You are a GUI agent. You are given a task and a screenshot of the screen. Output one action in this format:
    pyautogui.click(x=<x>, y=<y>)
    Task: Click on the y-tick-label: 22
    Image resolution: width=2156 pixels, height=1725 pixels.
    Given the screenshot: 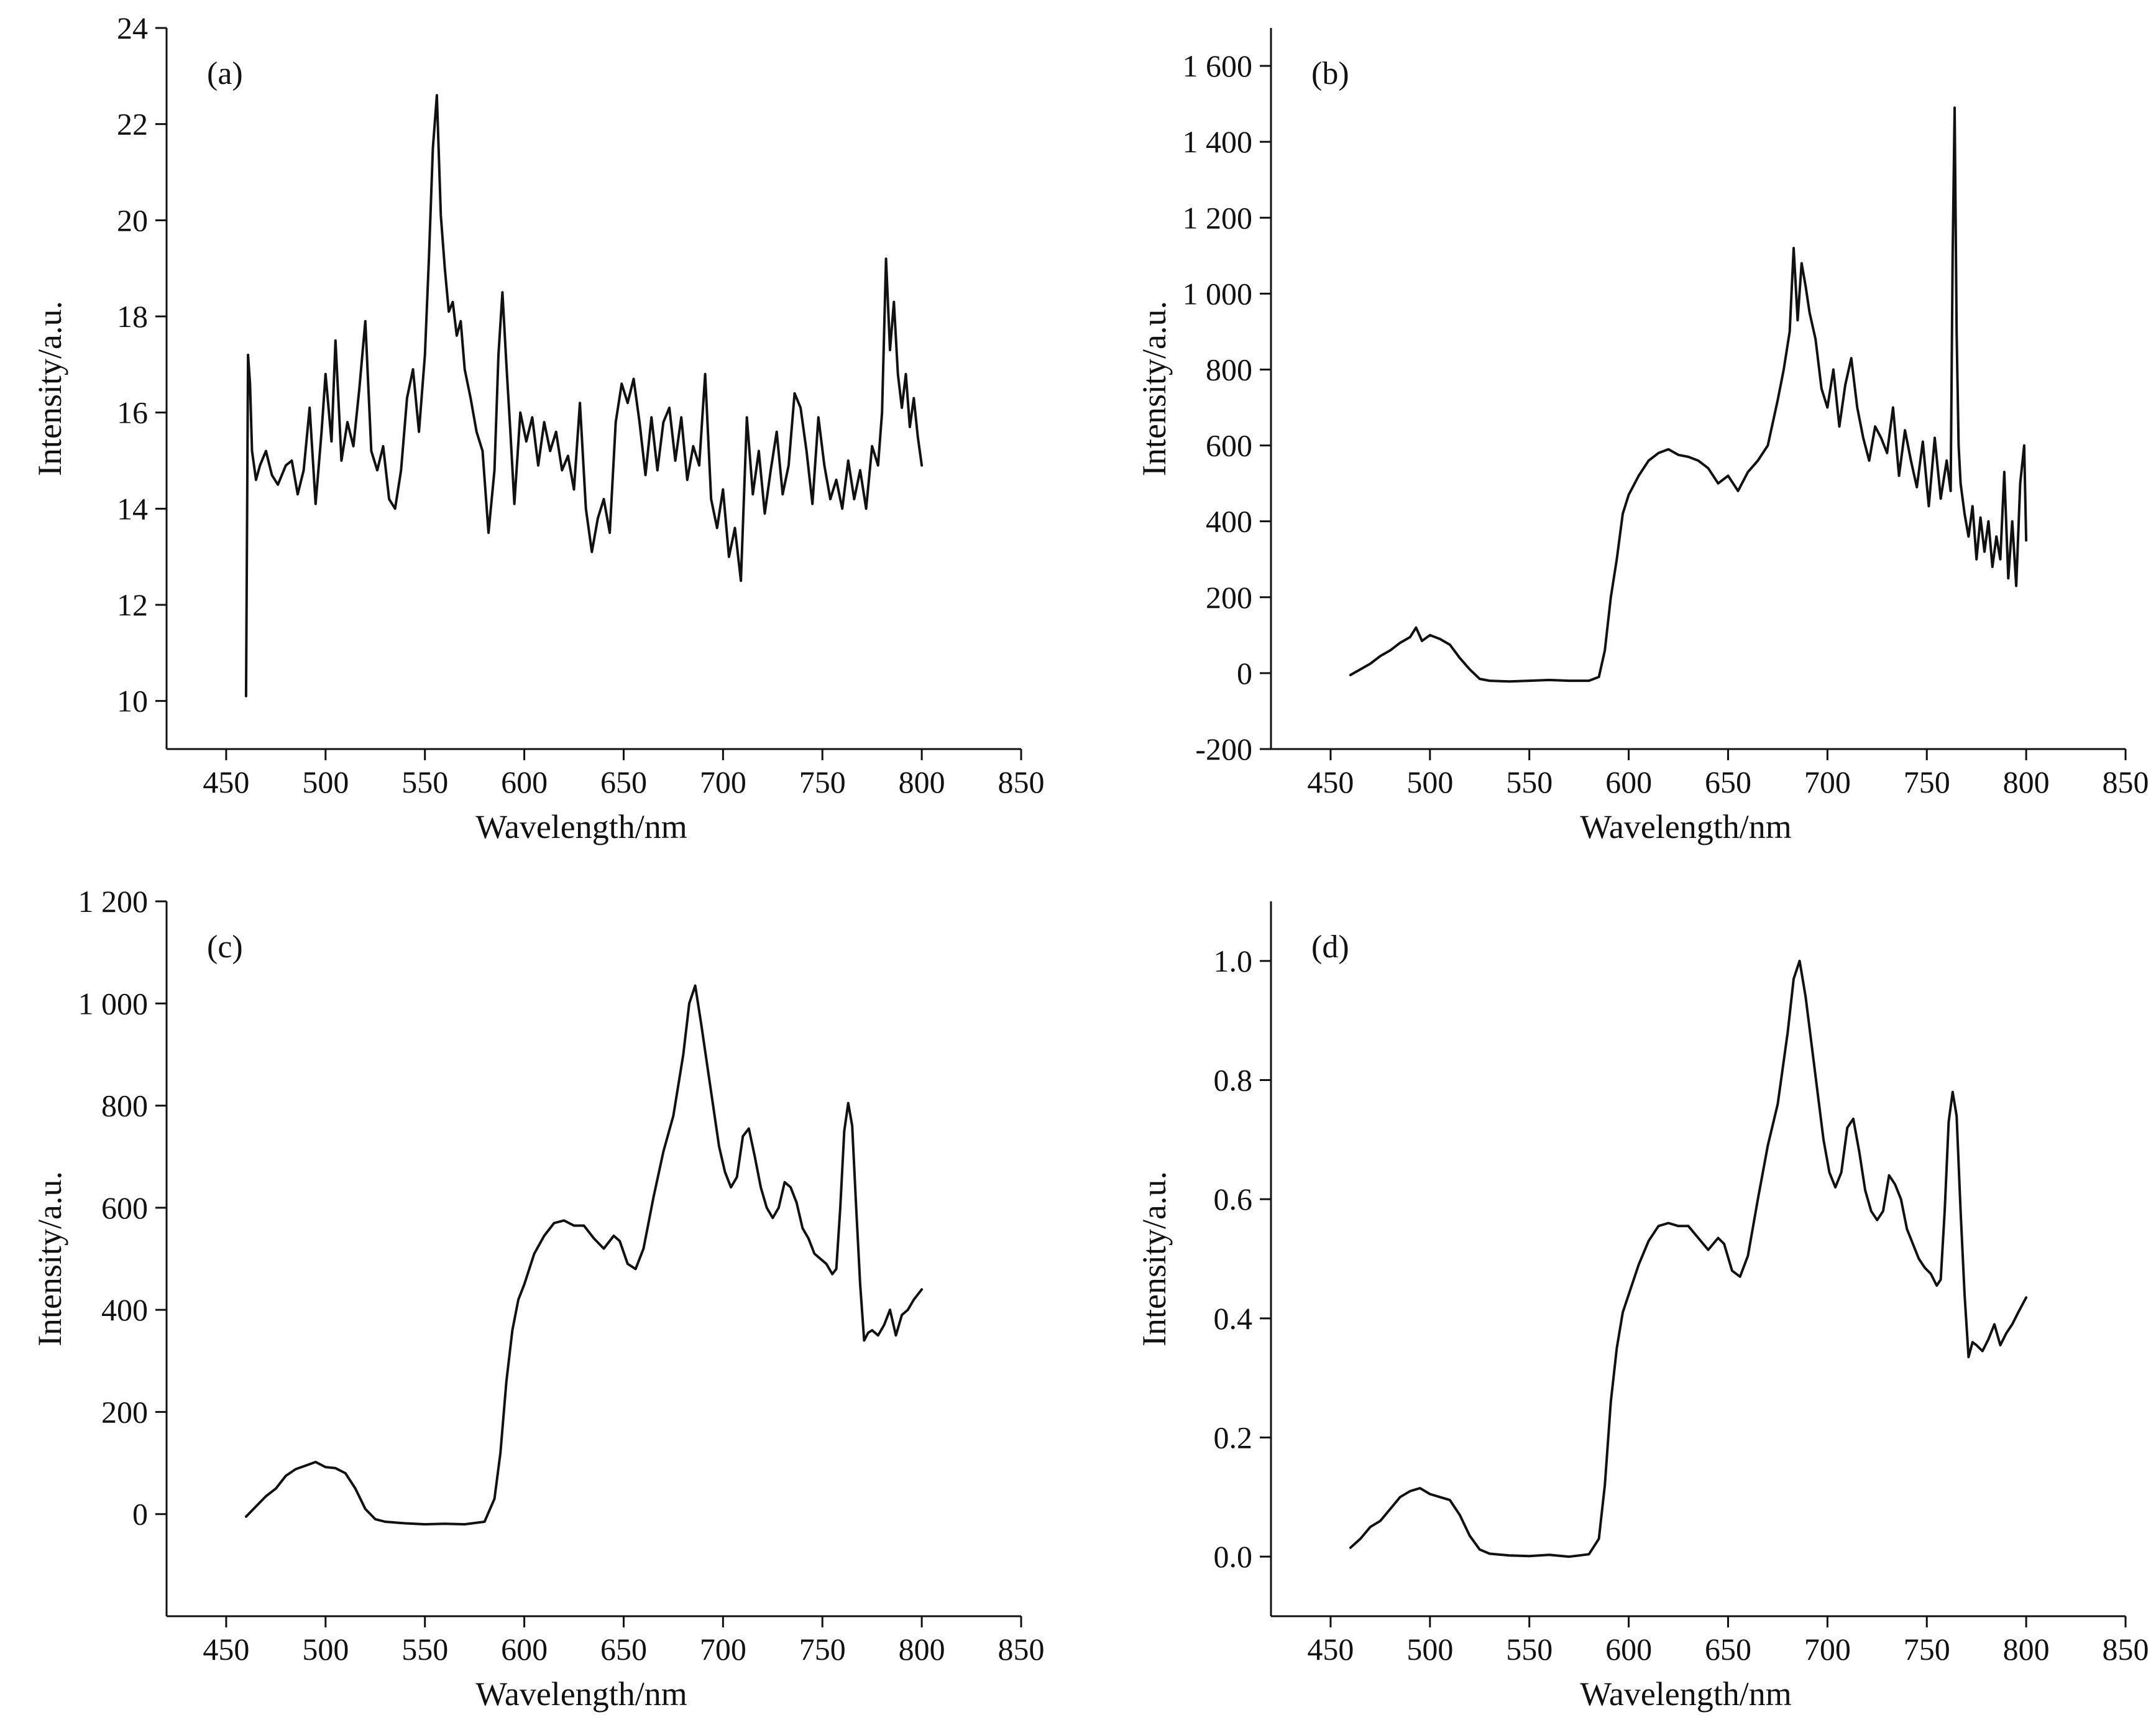 What is the action you would take?
    pyautogui.click(x=132, y=124)
    